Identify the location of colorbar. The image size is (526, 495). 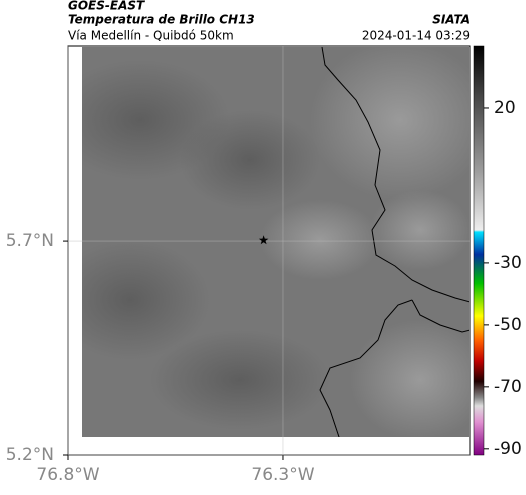
(479, 250).